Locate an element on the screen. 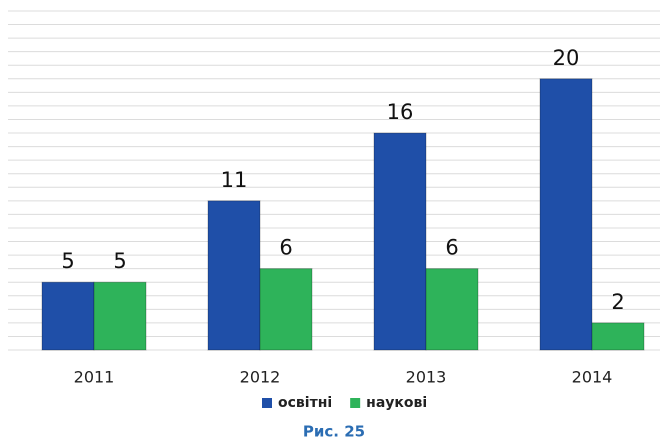  x-tick-label: 2011 is located at coordinates (94, 377).